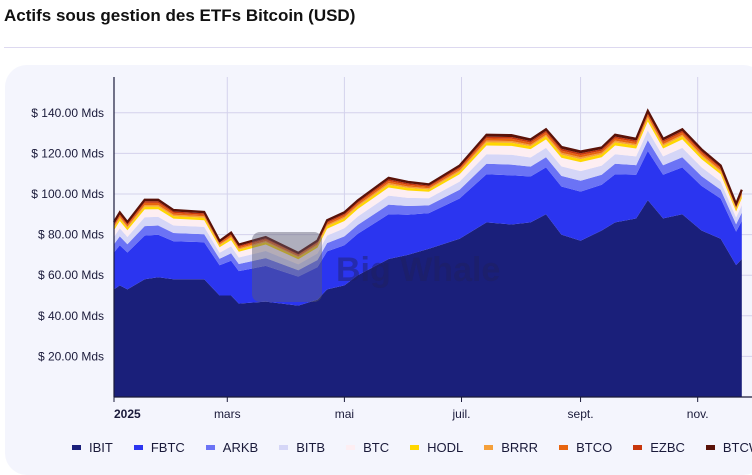 This screenshot has height=475, width=752. Describe the element at coordinates (698, 414) in the screenshot. I see `x-tick-label: nov.` at that location.